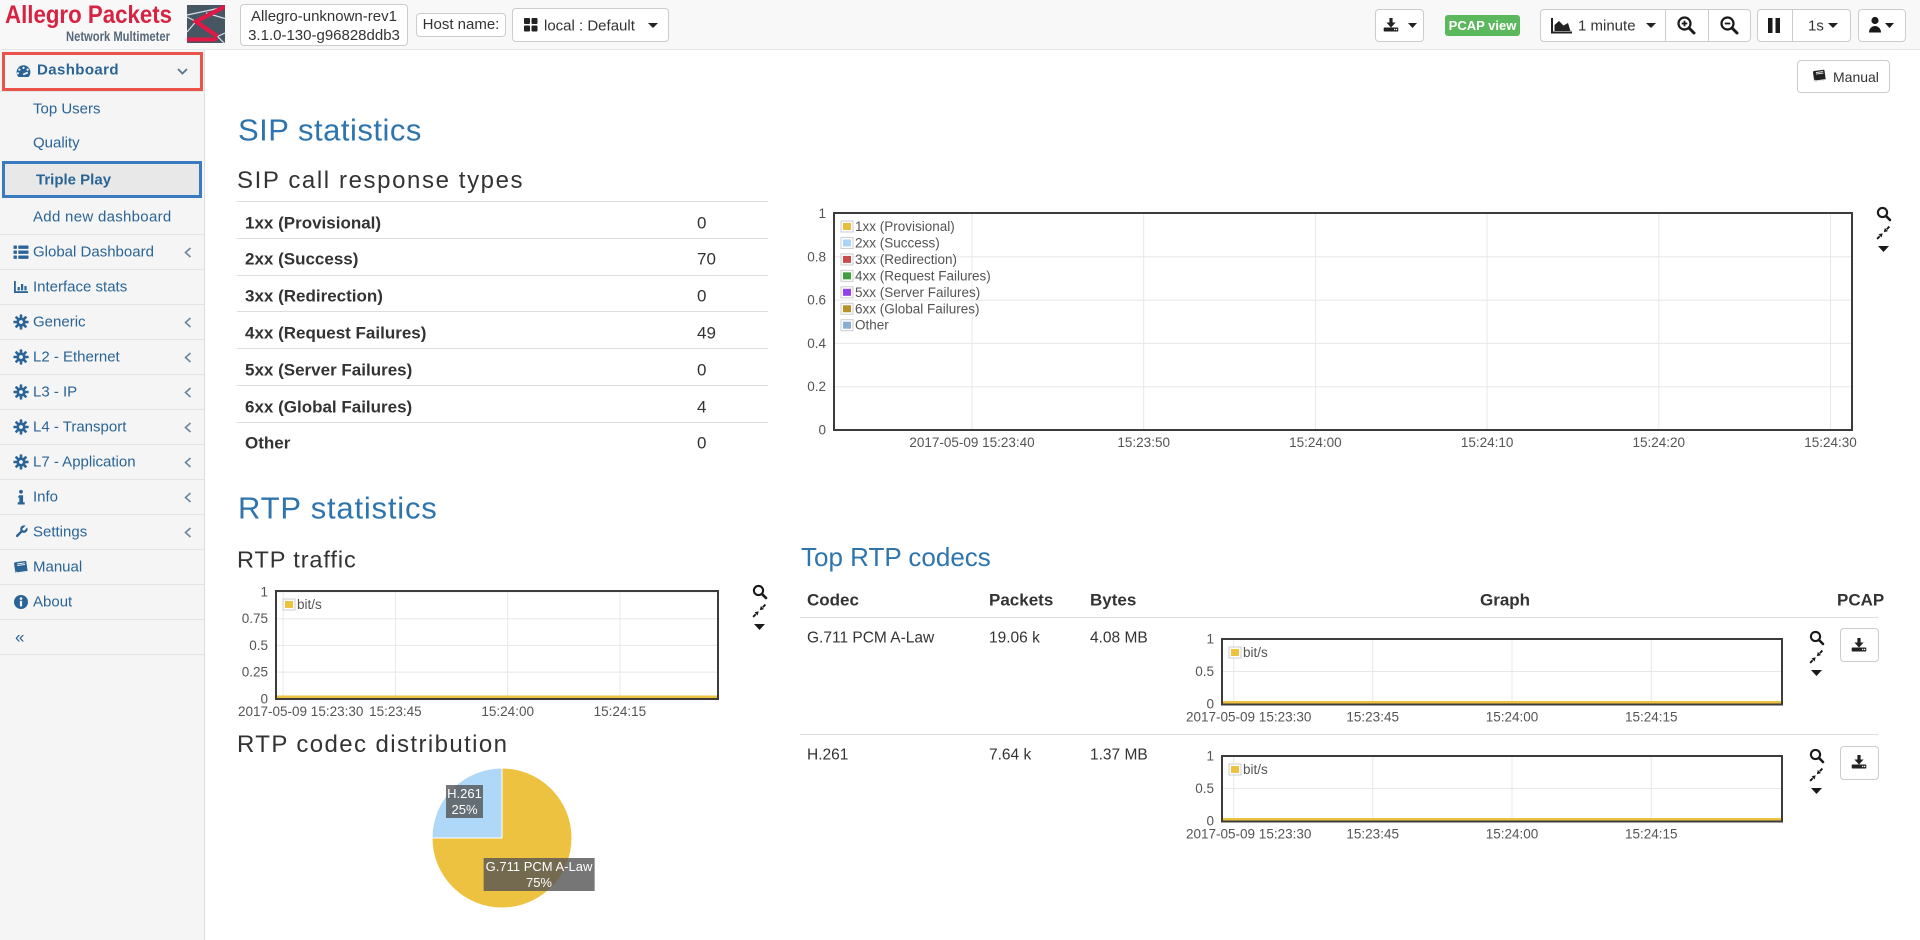 This screenshot has height=940, width=1920. What do you see at coordinates (1659, 442) in the screenshot?
I see `svg-text: 15:24:20` at bounding box center [1659, 442].